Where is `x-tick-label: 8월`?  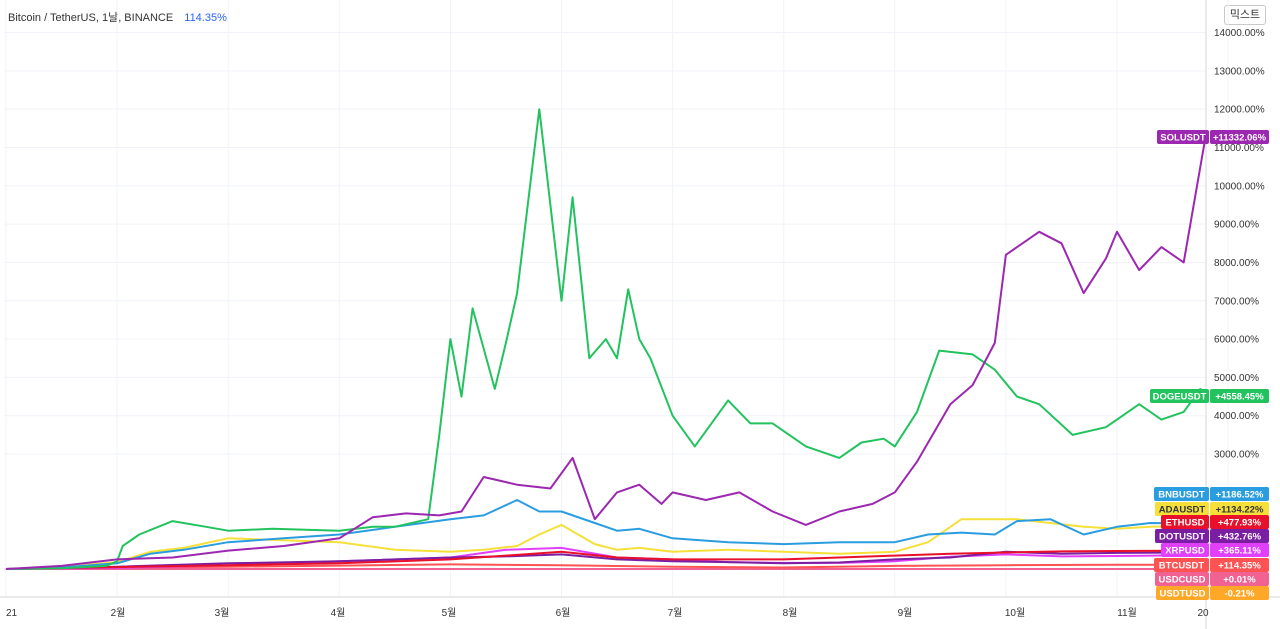 x-tick-label: 8월 is located at coordinates (790, 613).